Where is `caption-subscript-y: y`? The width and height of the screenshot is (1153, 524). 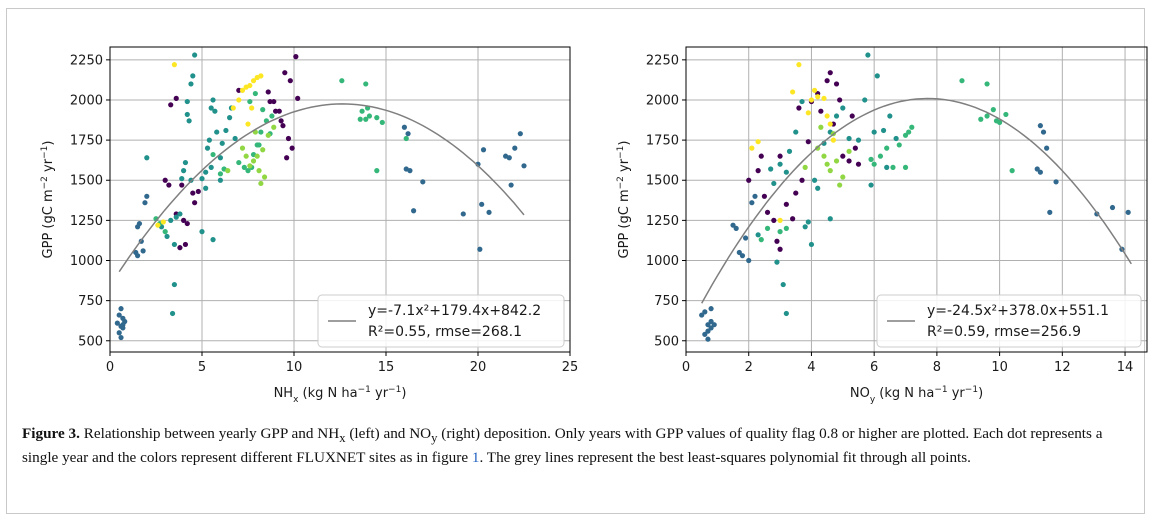 caption-subscript-y: y is located at coordinates (434, 438).